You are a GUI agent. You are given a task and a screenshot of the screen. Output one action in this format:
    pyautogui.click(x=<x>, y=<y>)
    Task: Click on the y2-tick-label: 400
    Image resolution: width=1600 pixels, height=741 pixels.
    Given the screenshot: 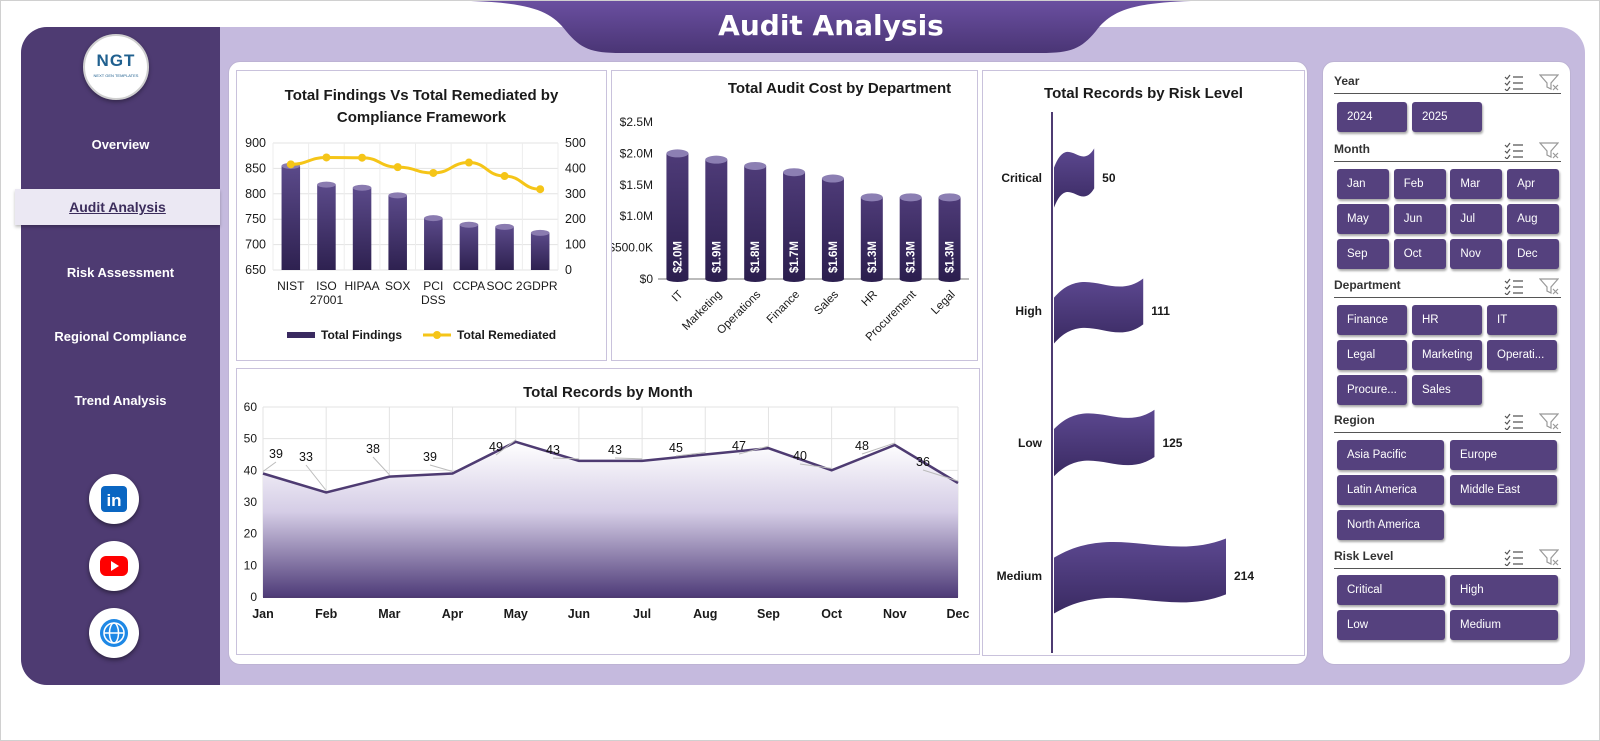 What is the action you would take?
    pyautogui.click(x=575, y=168)
    